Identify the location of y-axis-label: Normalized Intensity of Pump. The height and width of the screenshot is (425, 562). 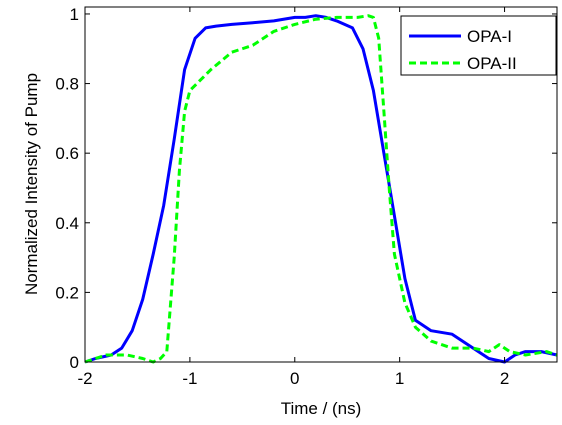
(31, 184).